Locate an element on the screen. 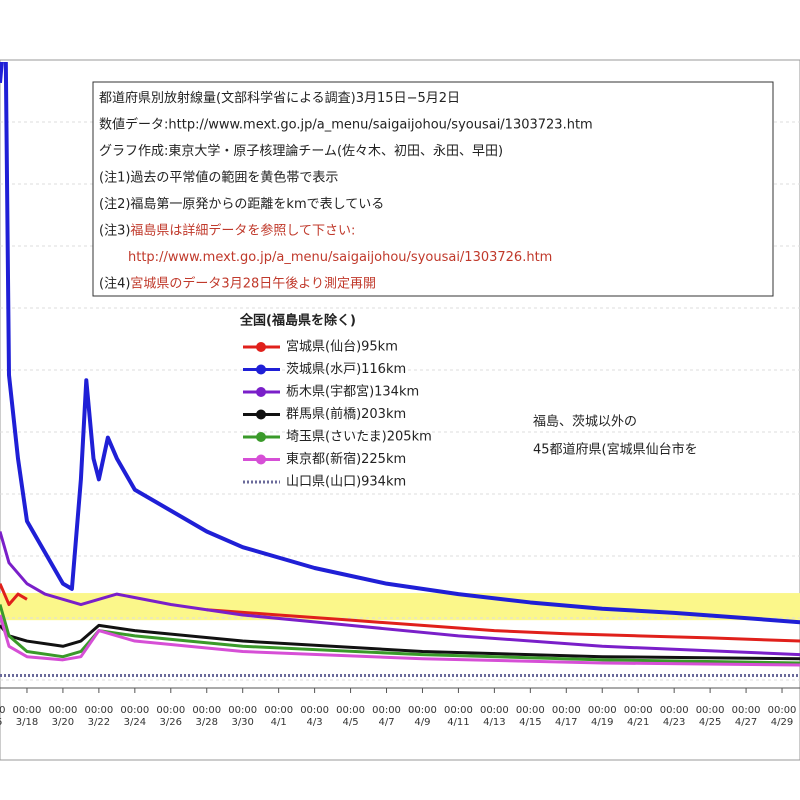  x-tick-label: 4/19 is located at coordinates (602, 722).